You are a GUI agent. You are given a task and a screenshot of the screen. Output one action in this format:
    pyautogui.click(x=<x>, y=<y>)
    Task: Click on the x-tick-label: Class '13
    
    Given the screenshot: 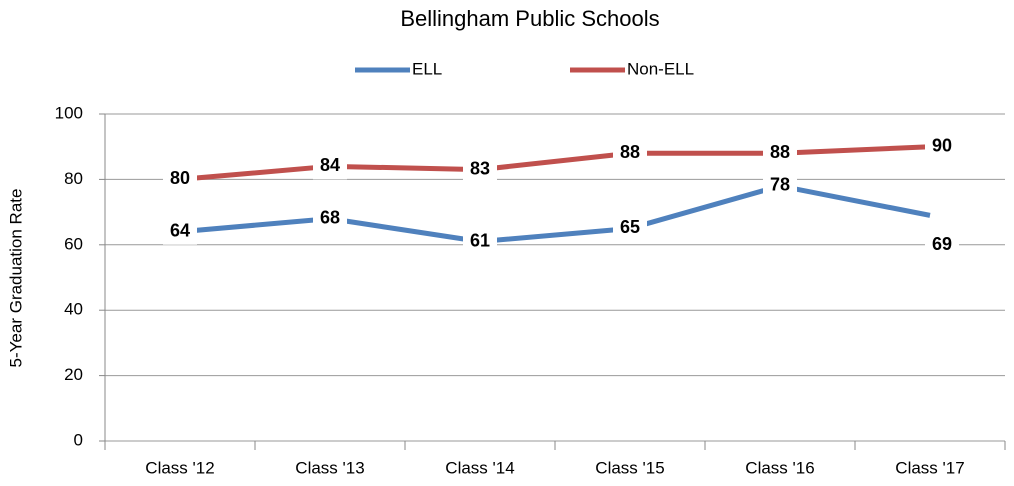 What is the action you would take?
    pyautogui.click(x=329, y=467)
    